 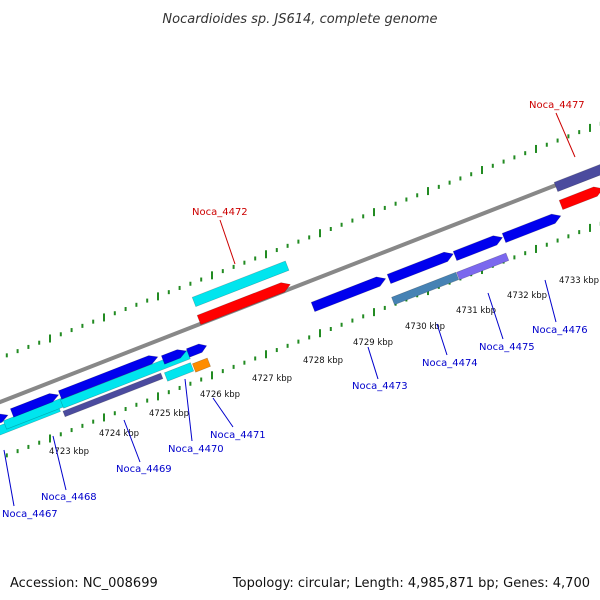 I want to click on scale-label: 4731 kbp, so click(x=476, y=311).